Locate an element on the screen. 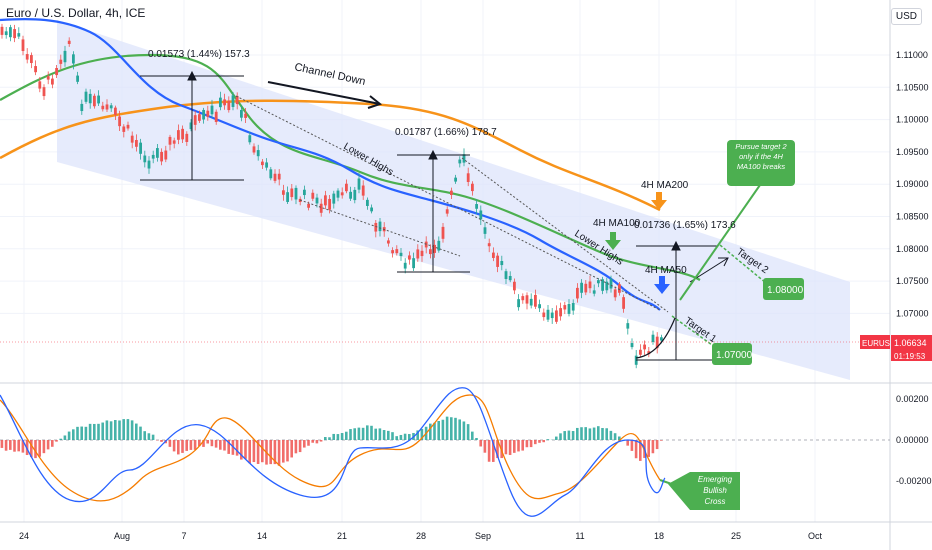 The height and width of the screenshot is (550, 932). macd-tick-label: 0.00200 is located at coordinates (912, 399).